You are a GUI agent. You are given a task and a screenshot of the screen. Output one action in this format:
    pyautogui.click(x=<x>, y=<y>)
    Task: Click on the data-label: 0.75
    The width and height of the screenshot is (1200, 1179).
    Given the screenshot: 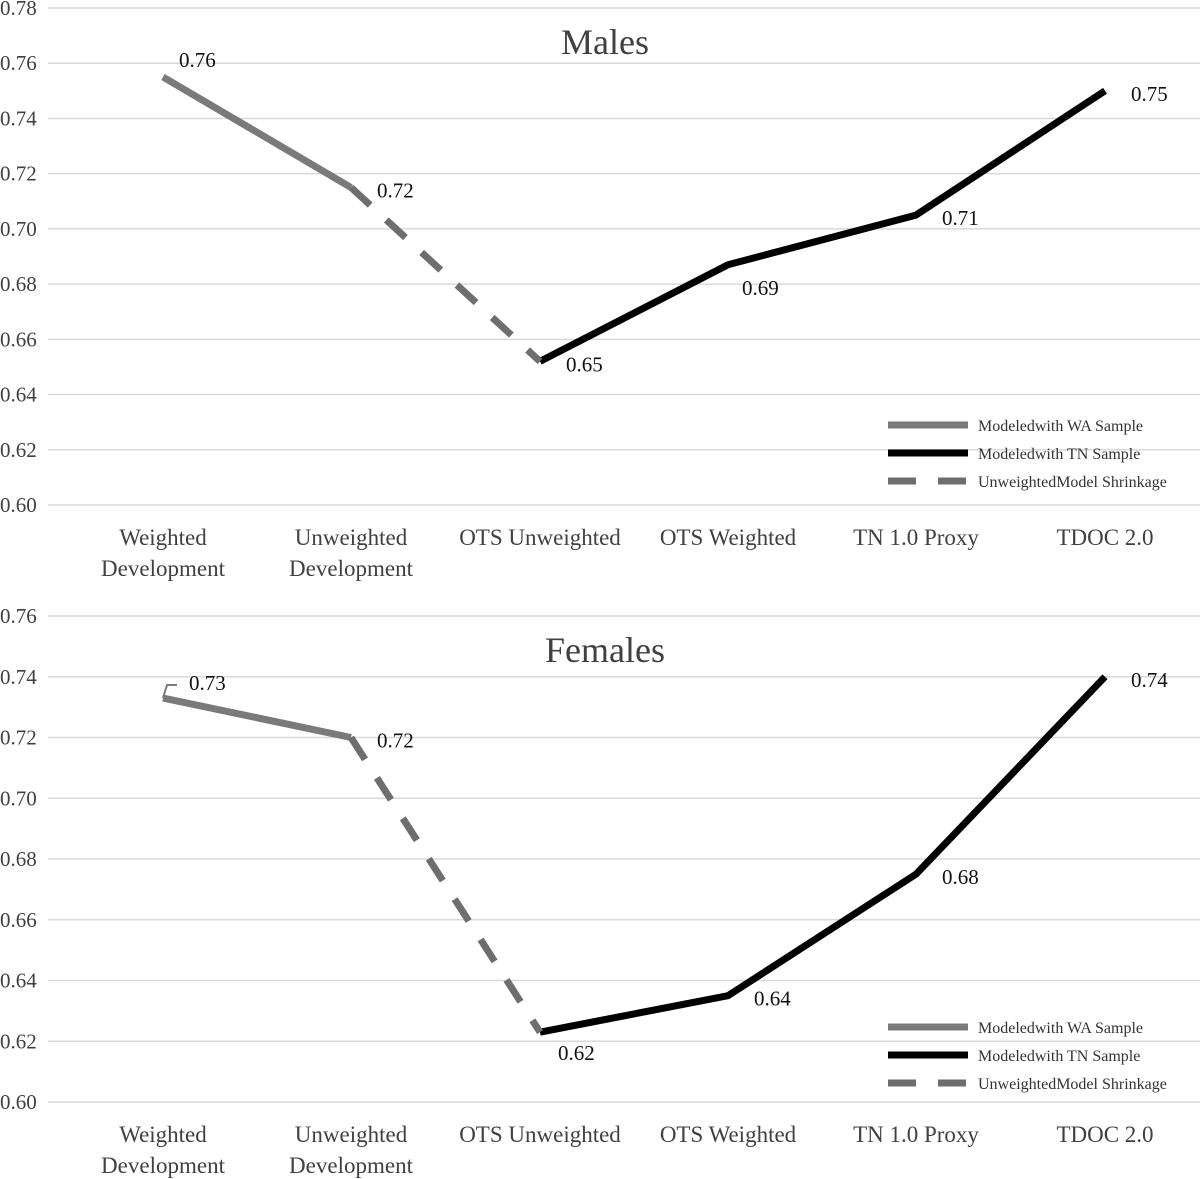 What is the action you would take?
    pyautogui.click(x=1149, y=94)
    